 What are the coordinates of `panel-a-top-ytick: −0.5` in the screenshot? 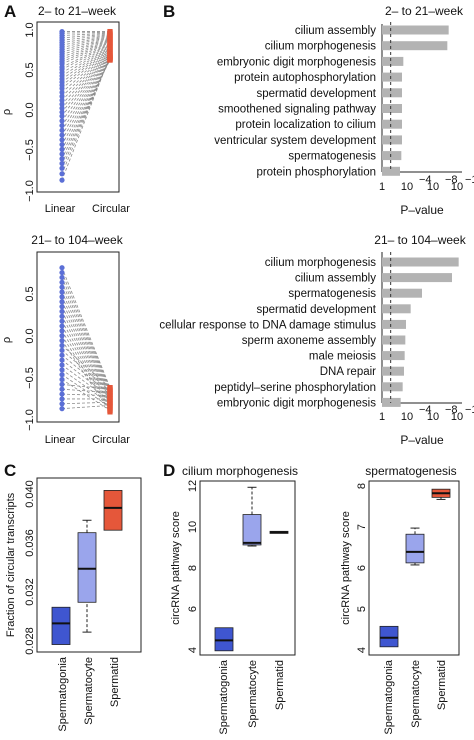 It's located at (30, 150).